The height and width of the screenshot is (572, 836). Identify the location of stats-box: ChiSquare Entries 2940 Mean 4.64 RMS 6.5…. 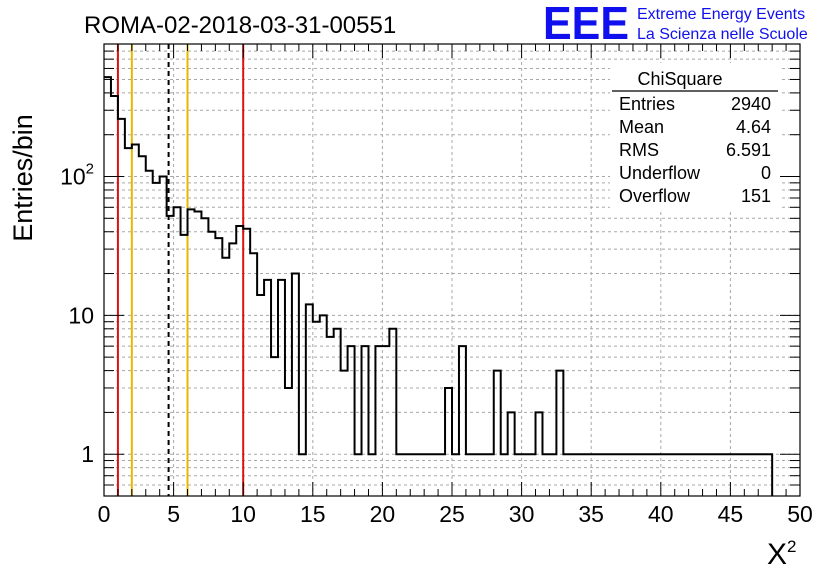
(695, 137).